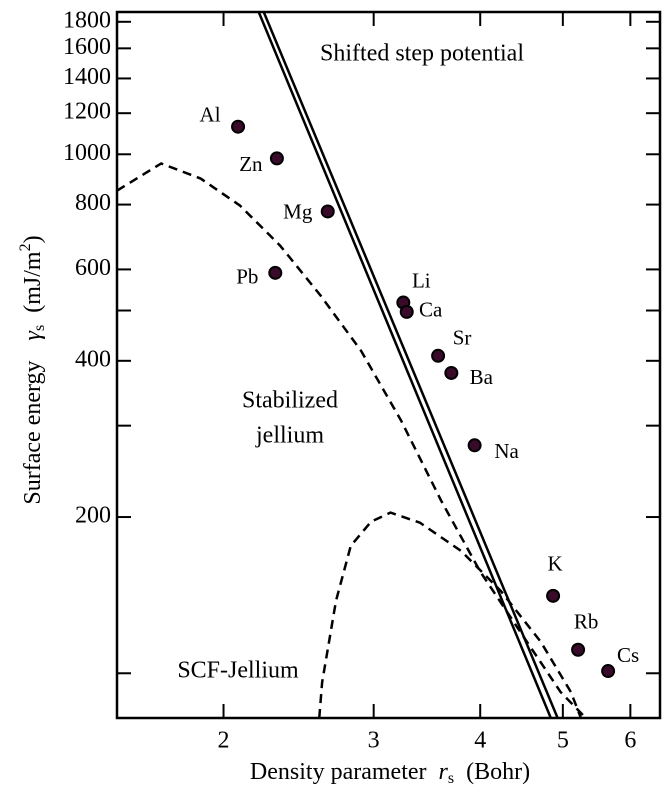 This screenshot has height=797, width=672. What do you see at coordinates (480, 741) in the screenshot?
I see `x-tick-label: 4` at bounding box center [480, 741].